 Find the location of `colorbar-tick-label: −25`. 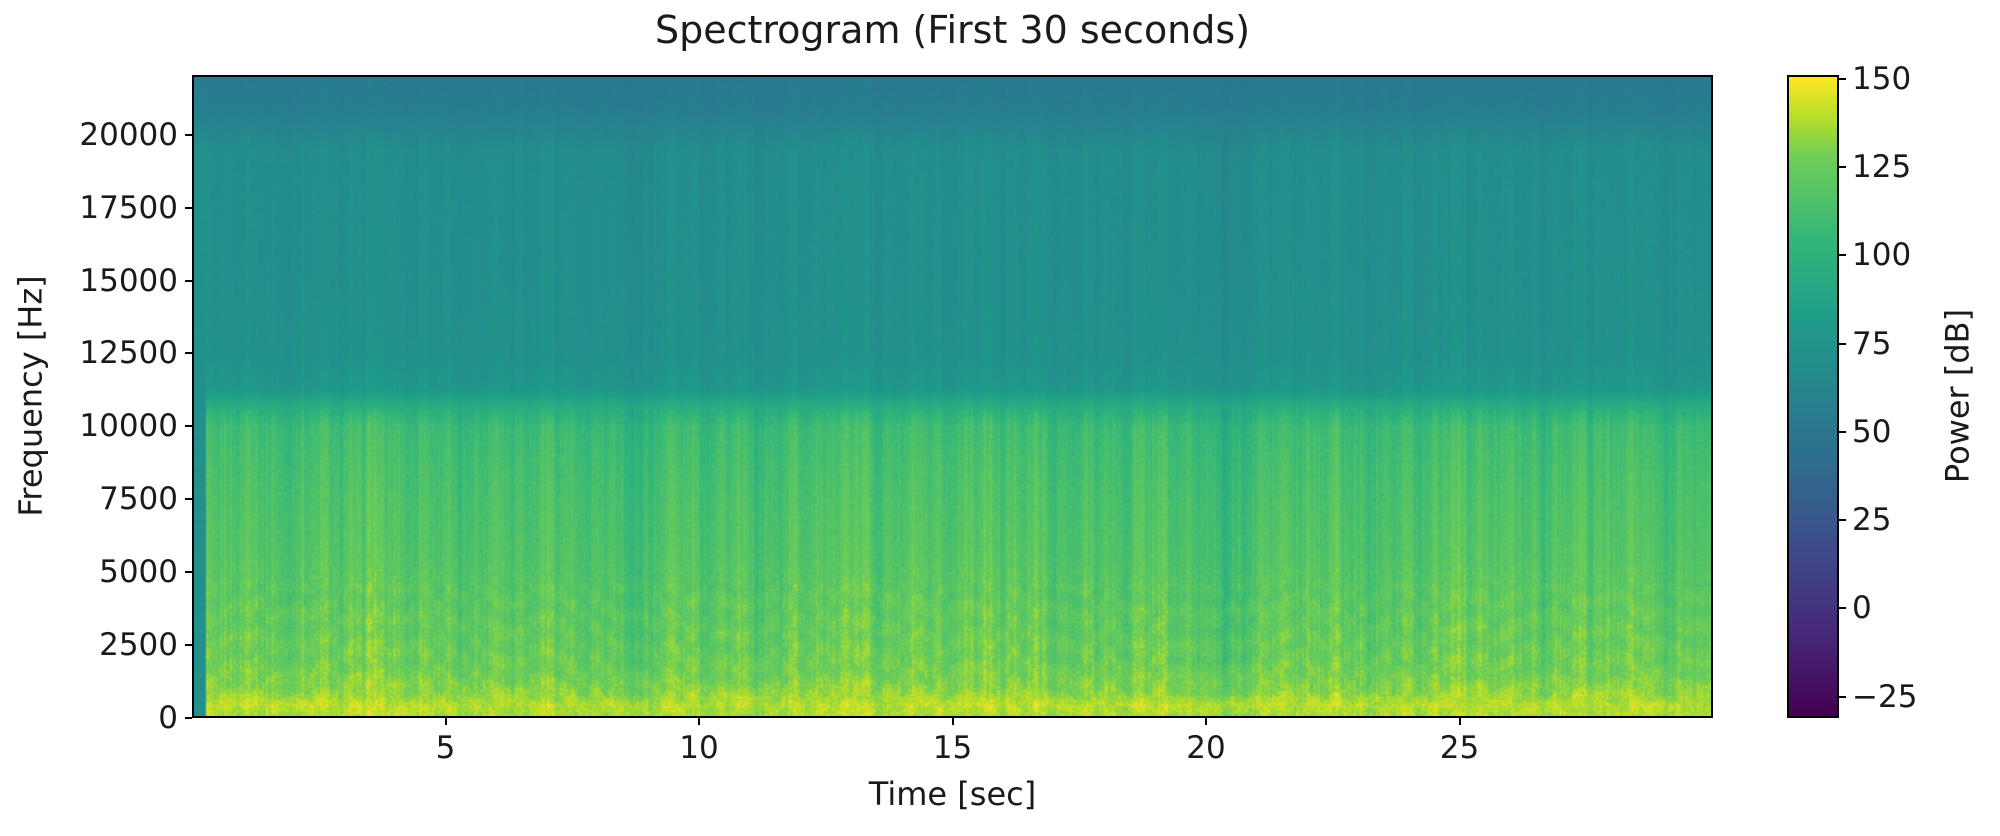

colorbar-tick-label: −25 is located at coordinates (1885, 696).